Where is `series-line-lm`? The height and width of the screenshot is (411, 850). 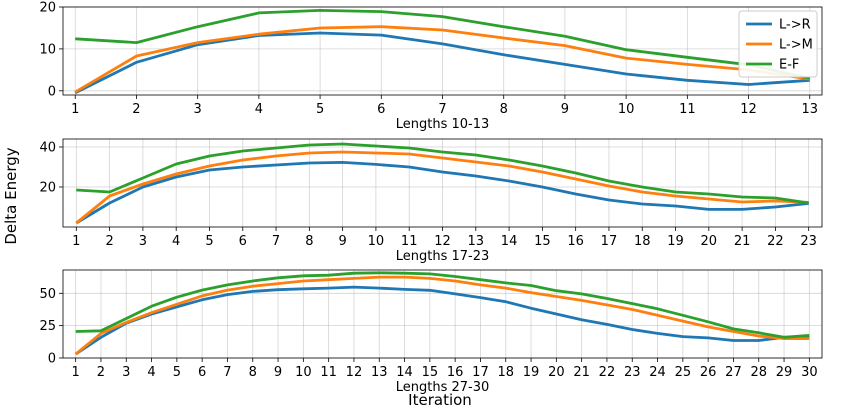
series-line-lm is located at coordinates (442, 59).